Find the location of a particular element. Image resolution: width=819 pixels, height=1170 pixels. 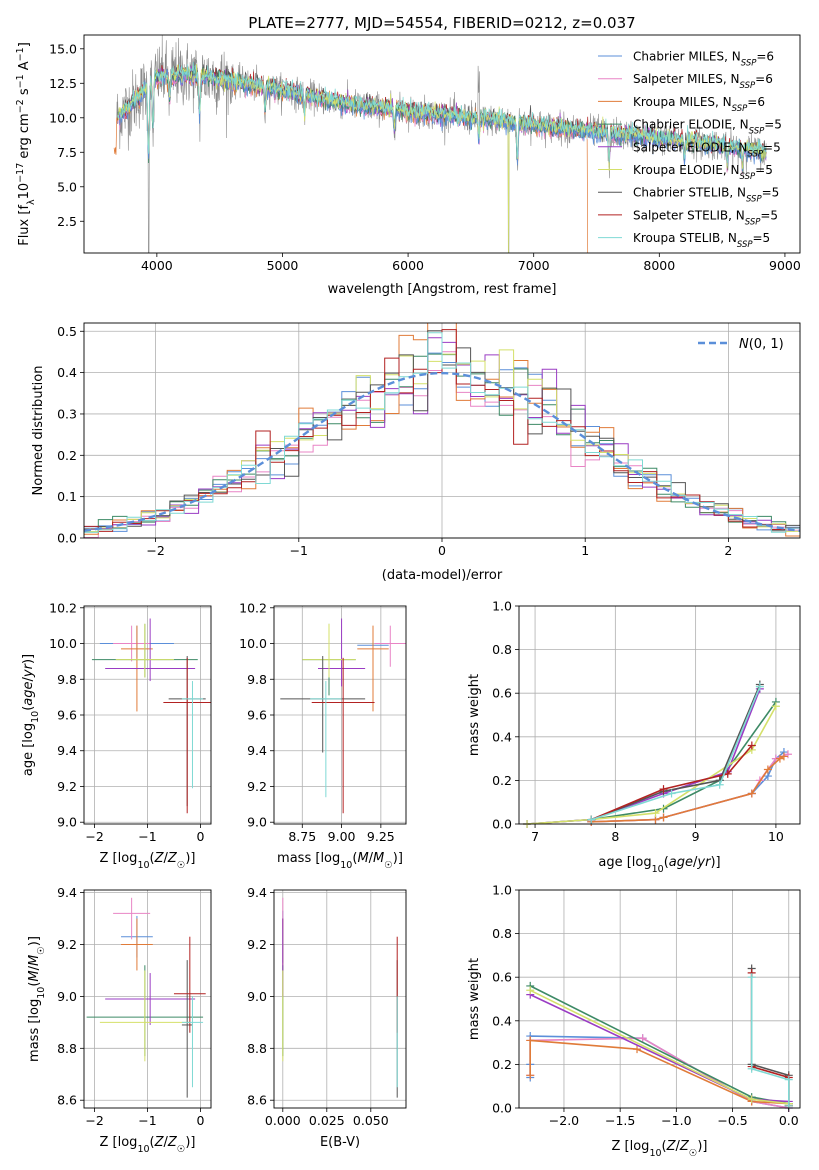

mass-vs-EBV-panel: 0.000 0.025 0.050 8.6 8.8 9.0 9.2 9.4 E(B-V) is located at coordinates (327, 1017).